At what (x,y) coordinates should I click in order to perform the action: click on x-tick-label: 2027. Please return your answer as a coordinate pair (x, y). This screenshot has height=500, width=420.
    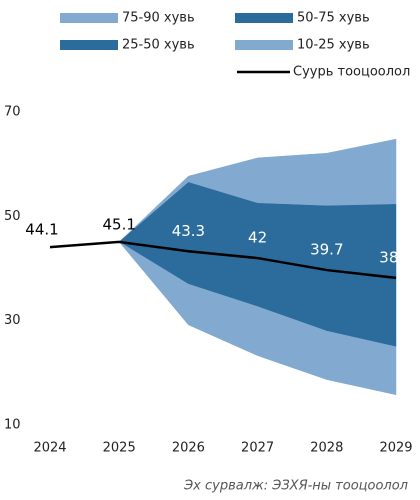
    Looking at the image, I should click on (257, 448).